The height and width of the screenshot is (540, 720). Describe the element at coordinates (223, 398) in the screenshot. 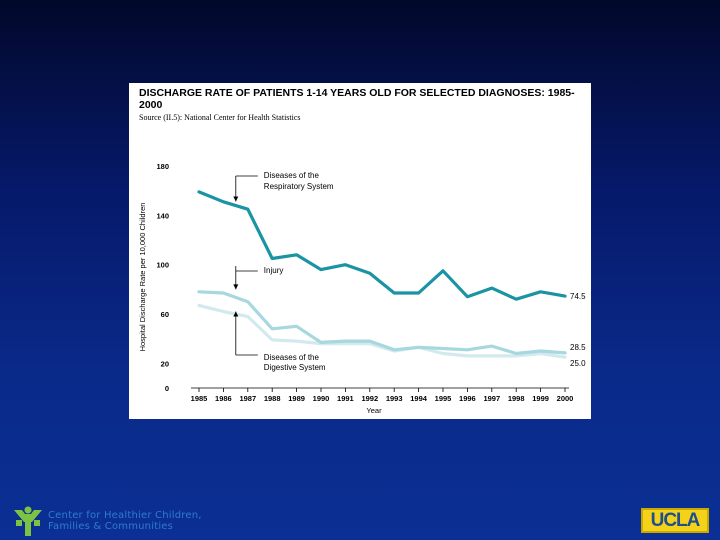

I see `x-tick-label: 1986` at that location.